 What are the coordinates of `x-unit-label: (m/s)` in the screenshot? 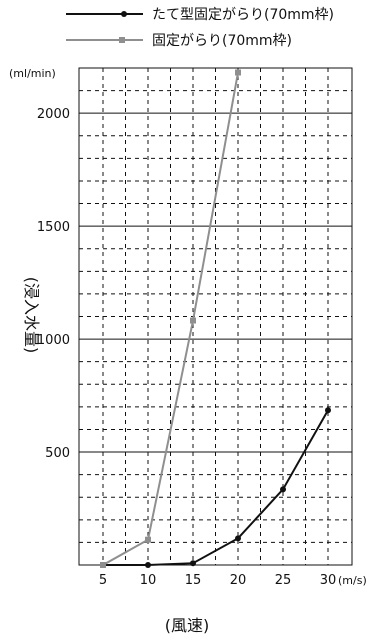 It's located at (352, 580).